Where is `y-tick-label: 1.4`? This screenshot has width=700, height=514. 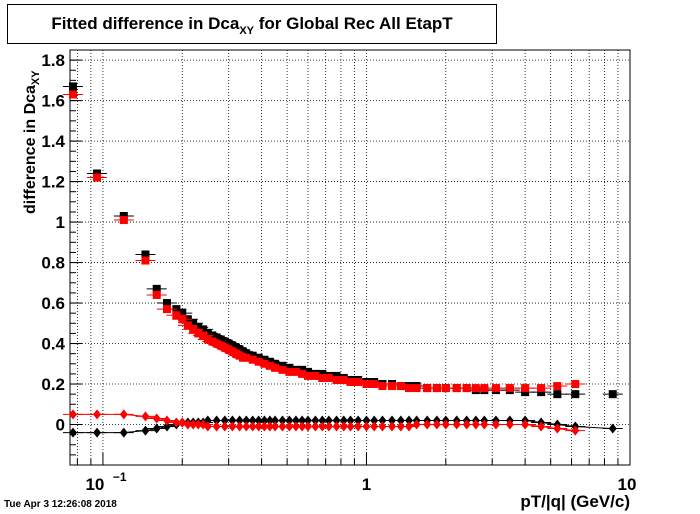
y-tick-label: 1.4 is located at coordinates (53, 141).